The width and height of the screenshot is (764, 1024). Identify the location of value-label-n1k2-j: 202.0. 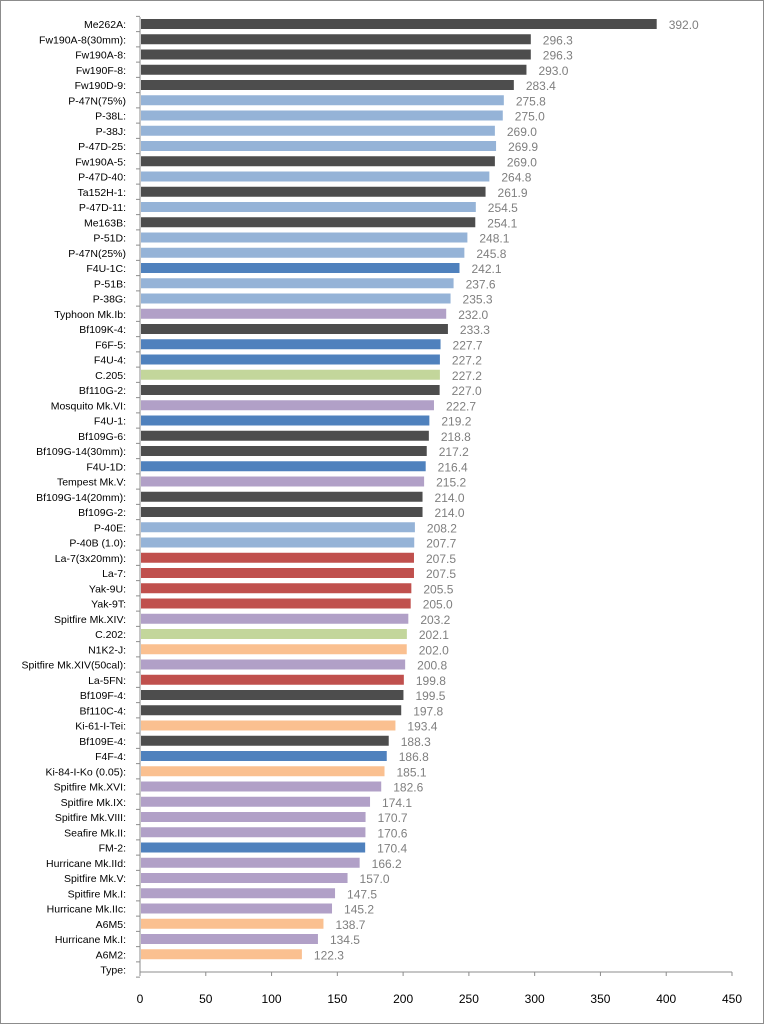
(434, 650).